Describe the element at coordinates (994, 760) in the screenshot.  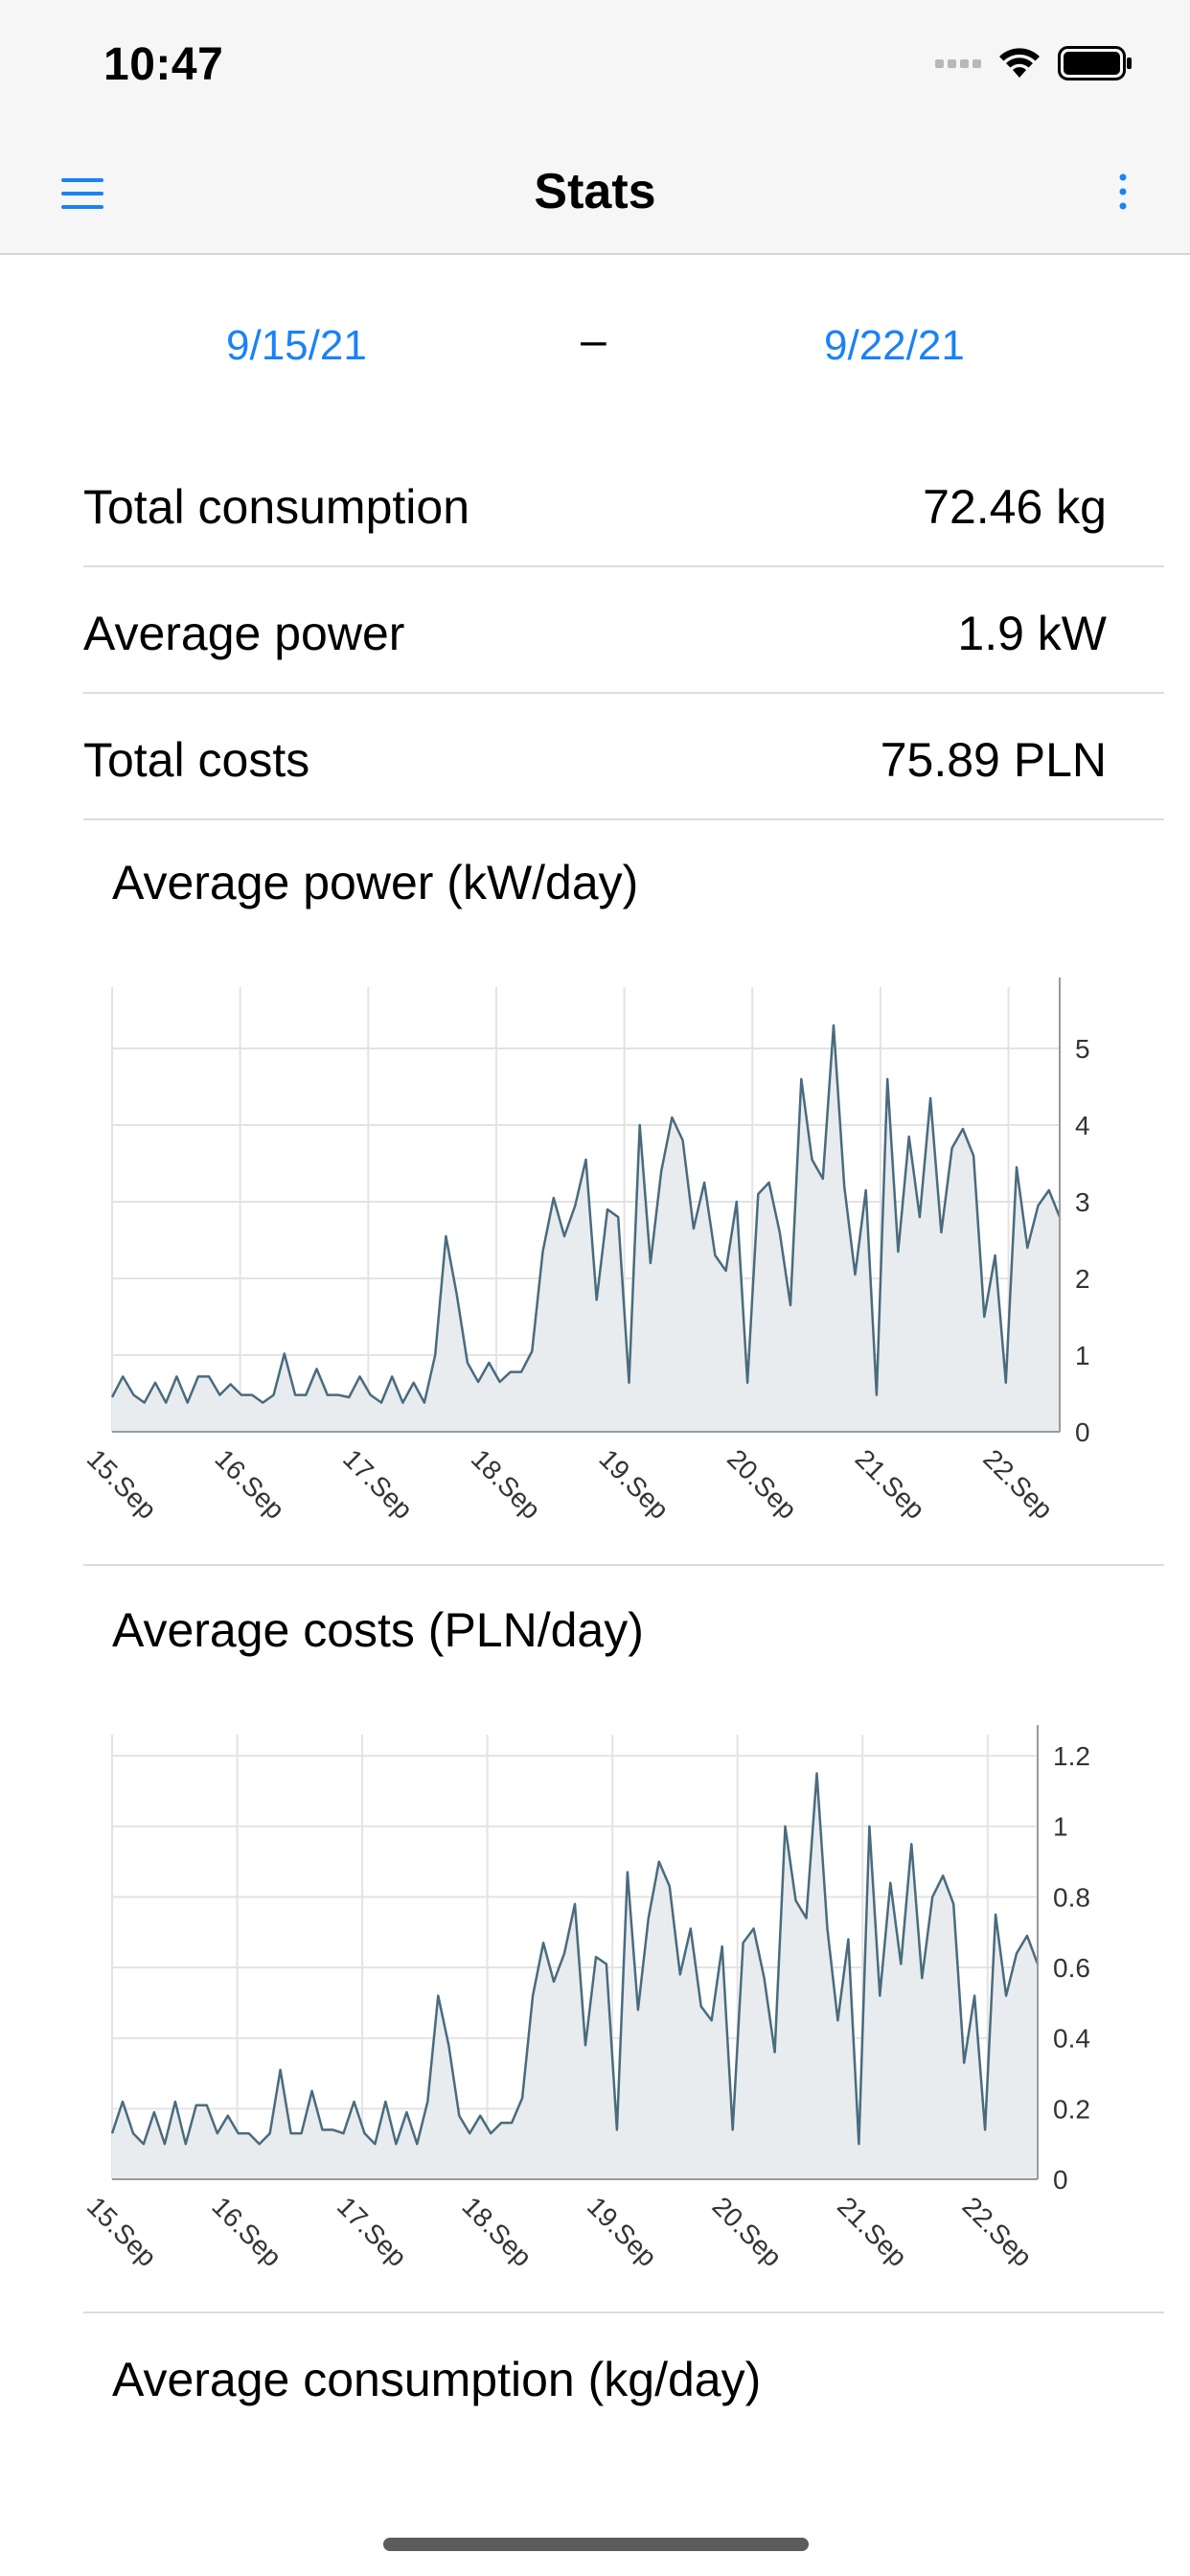
I see `stat-value: 75.89 PLN` at that location.